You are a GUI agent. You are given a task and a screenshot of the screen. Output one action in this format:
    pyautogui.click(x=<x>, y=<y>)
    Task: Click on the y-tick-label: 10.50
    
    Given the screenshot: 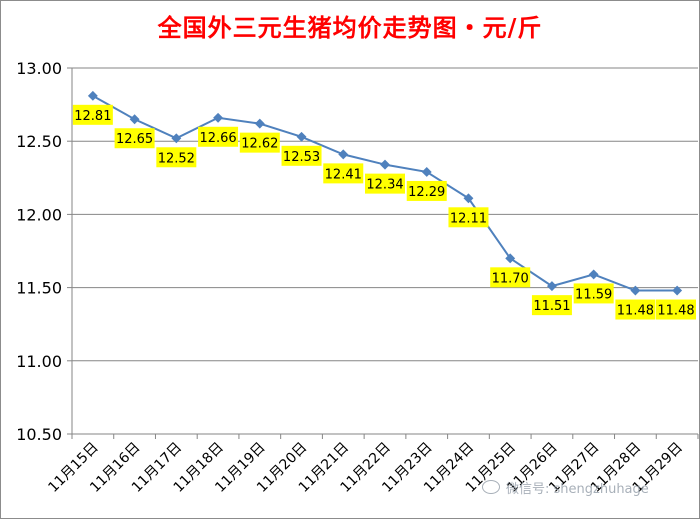 What is the action you would take?
    pyautogui.click(x=39, y=434)
    